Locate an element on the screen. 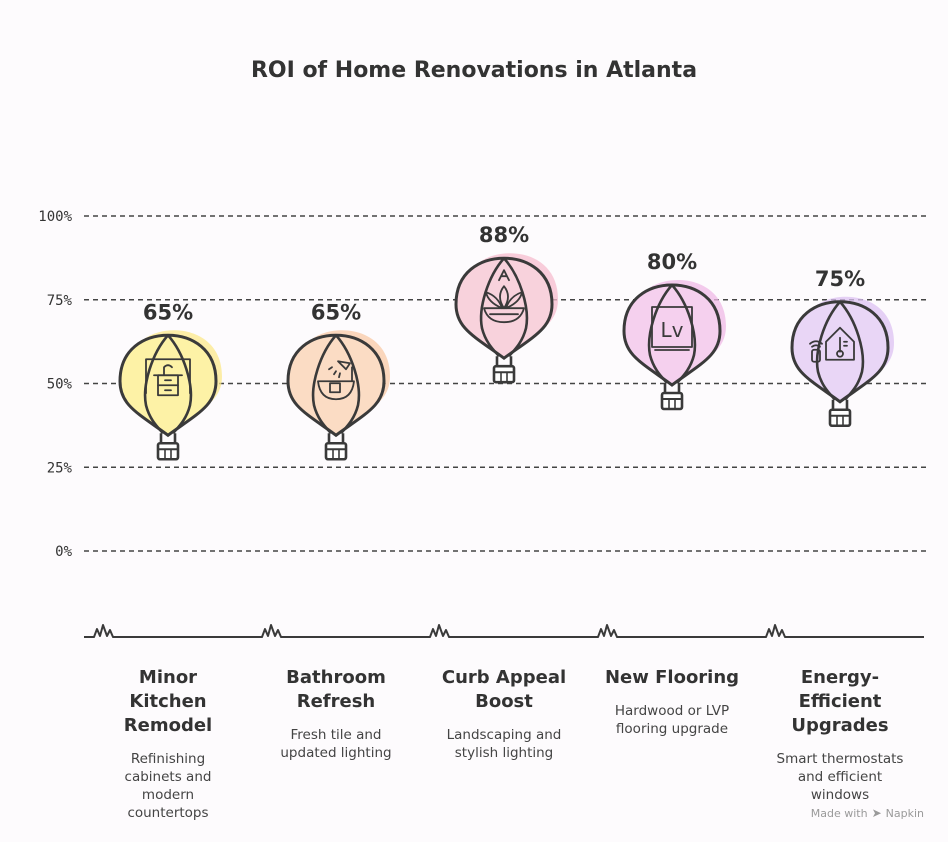 The image size is (948, 842). y-tick-label: 25% is located at coordinates (60, 468).